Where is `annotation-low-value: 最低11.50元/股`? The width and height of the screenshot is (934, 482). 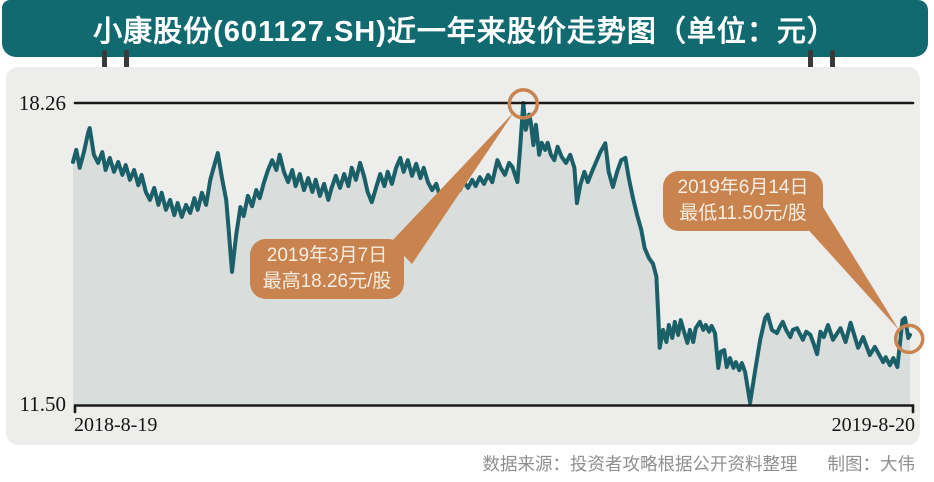 annotation-low-value: 最低11.50元/股 is located at coordinates (743, 213).